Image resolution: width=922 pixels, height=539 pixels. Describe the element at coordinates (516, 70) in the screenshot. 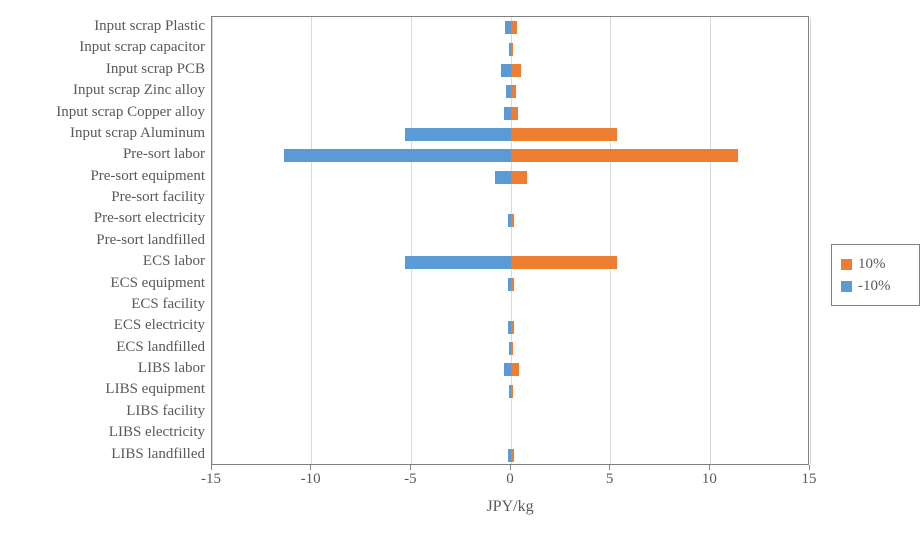

I see `bar-pos-input-scrap-pcb` at that location.